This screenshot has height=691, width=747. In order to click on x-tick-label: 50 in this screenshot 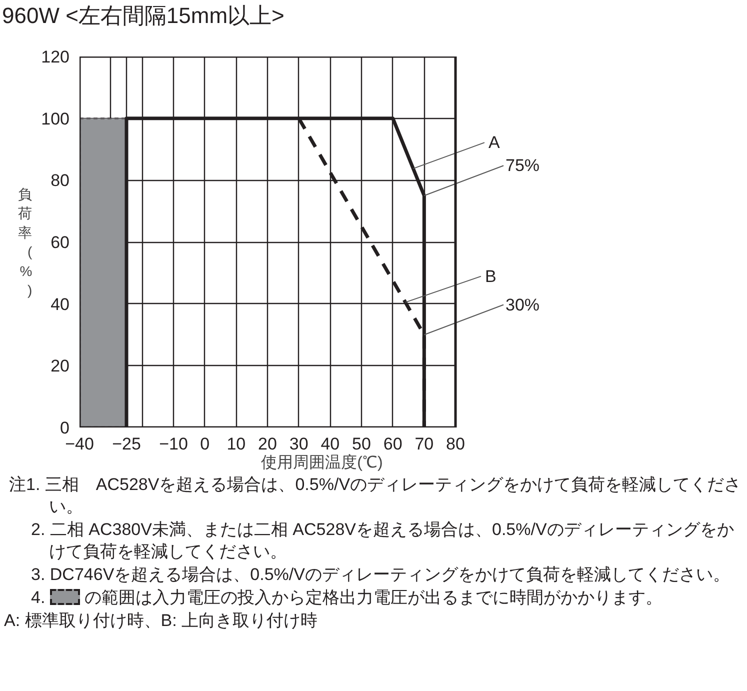, I will do `click(361, 444)`.